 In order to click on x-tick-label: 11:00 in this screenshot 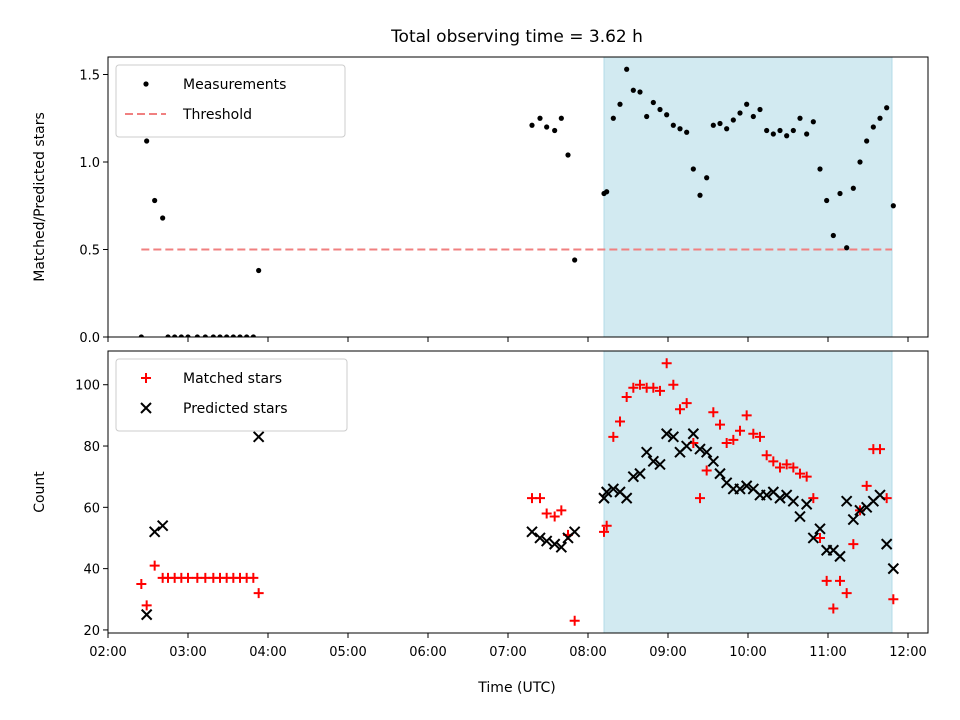, I will do `click(827, 652)`.